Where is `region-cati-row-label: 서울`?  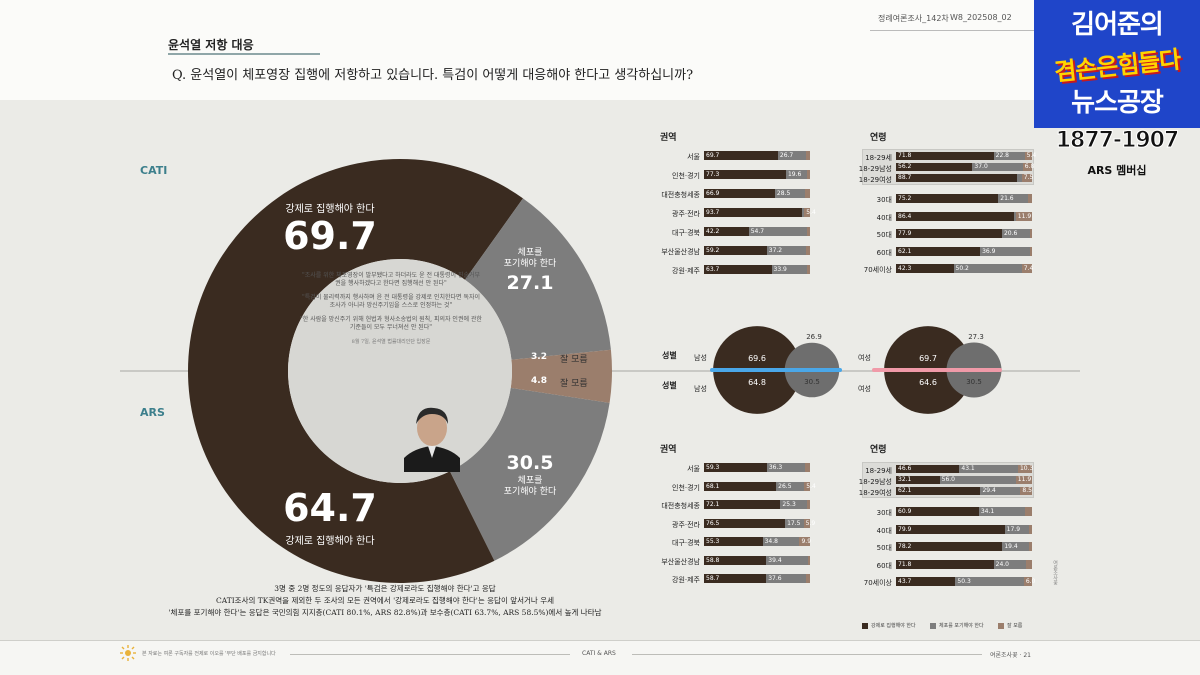 region-cati-row-label: 서울 is located at coordinates (693, 157).